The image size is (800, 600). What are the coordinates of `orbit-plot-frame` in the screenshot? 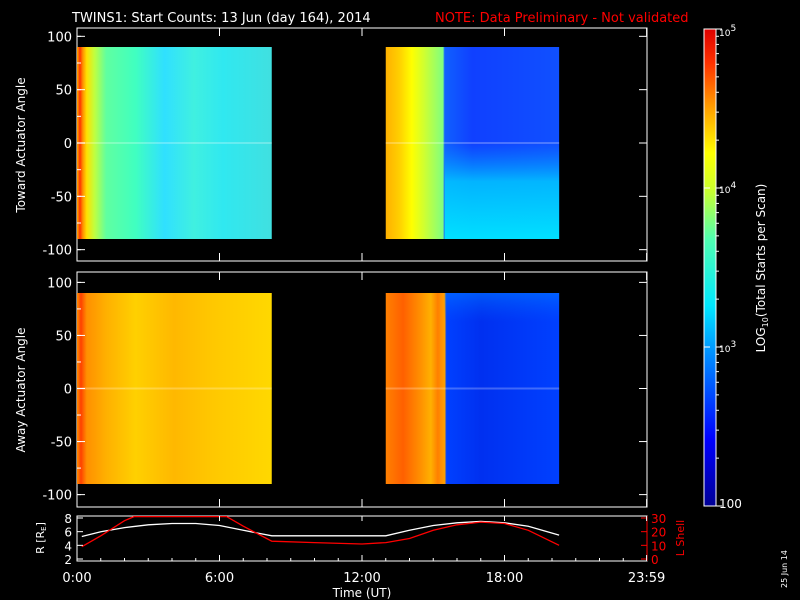 It's located at (362, 538).